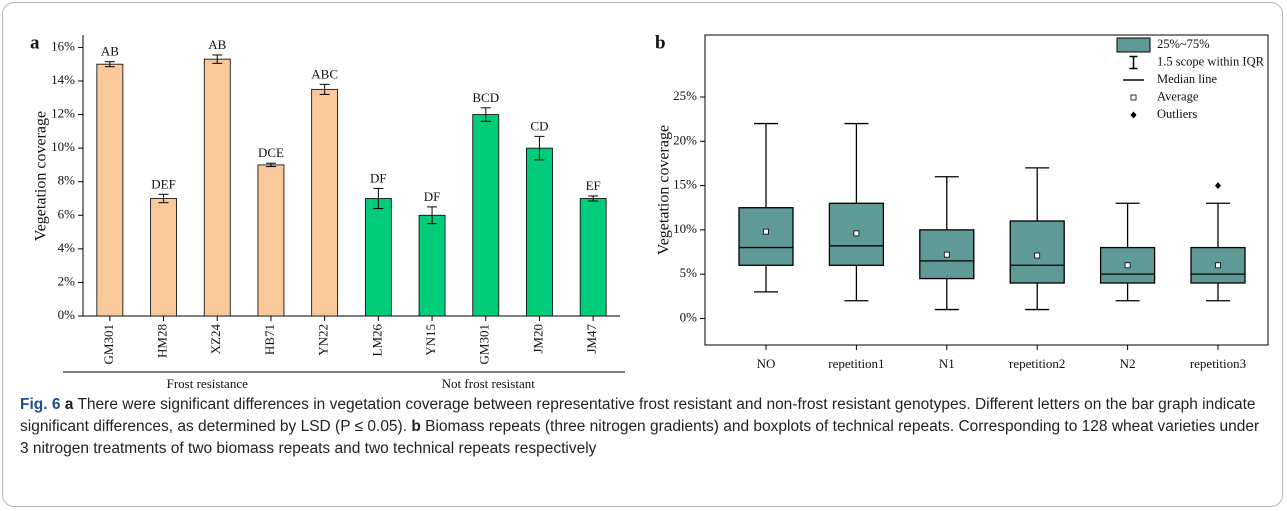  I want to click on x-tick-label: HM28, so click(162, 341).